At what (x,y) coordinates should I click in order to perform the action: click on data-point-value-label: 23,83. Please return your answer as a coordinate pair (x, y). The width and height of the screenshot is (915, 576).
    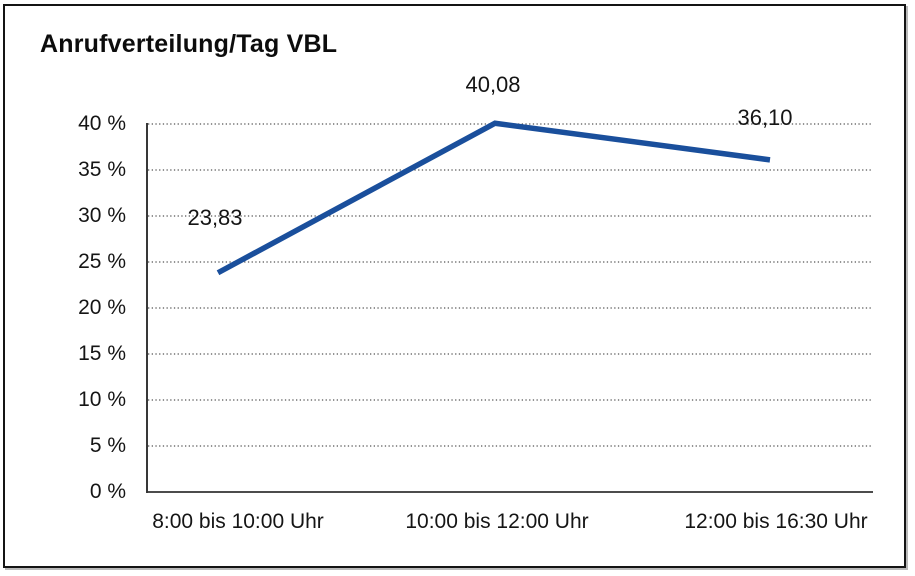
    Looking at the image, I should click on (215, 217).